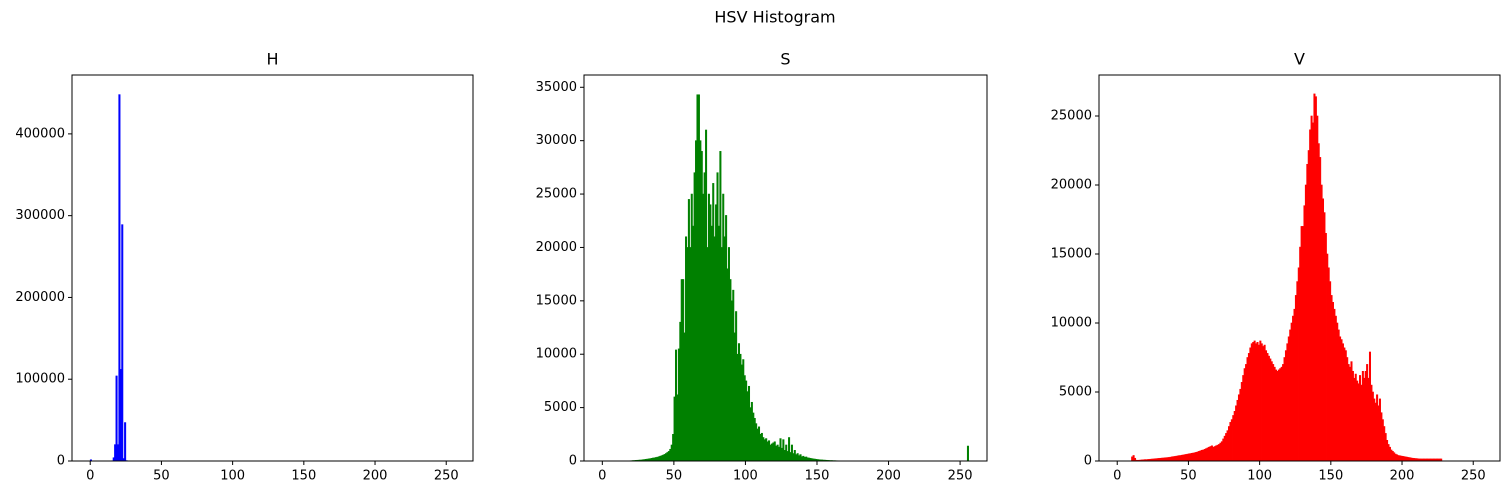 Image resolution: width=1509 pixels, height=495 pixels. Describe the element at coordinates (272, 59) in the screenshot. I see `axes-title: H` at that location.